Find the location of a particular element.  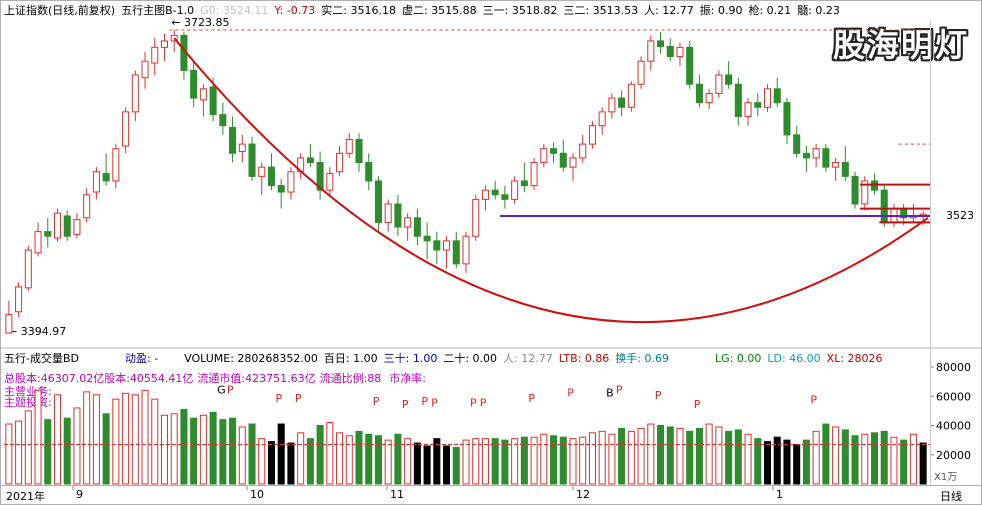

indicator-name: 五行主图B-1.0 is located at coordinates (158, 10).